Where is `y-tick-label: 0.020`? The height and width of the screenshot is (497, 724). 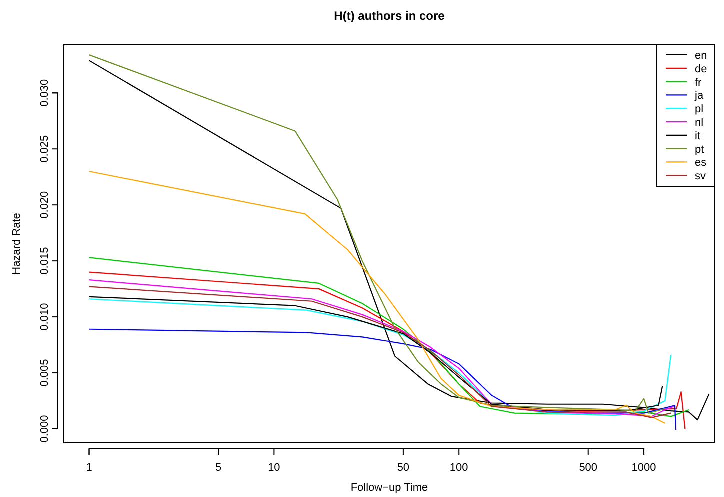
y-tick-label: 0.020 is located at coordinates (45, 205).